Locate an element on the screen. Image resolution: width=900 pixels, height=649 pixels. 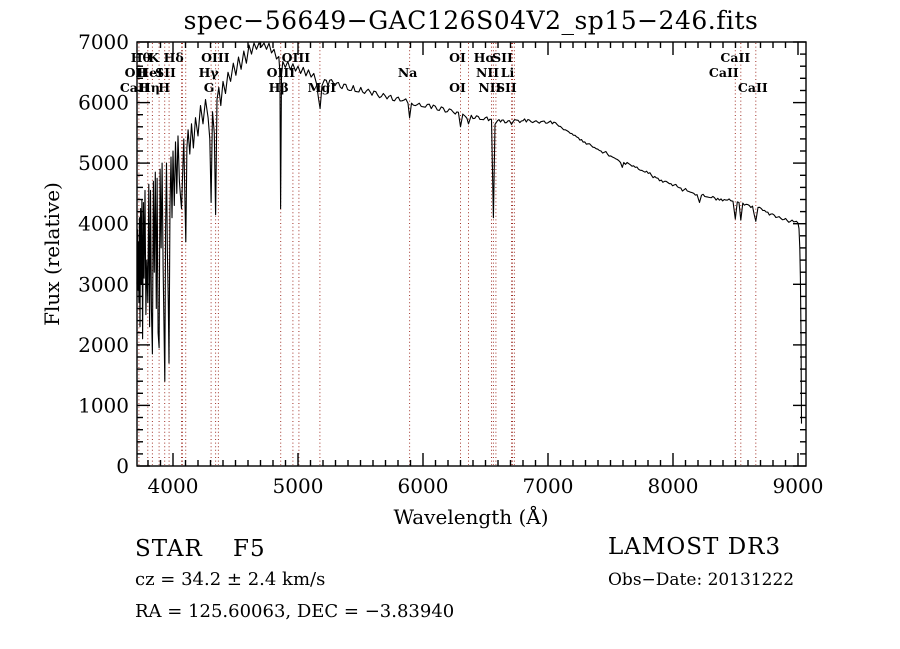
plot-title: spec−56649−GAC126S04V2_sp15−246.fits is located at coordinates (471, 20).